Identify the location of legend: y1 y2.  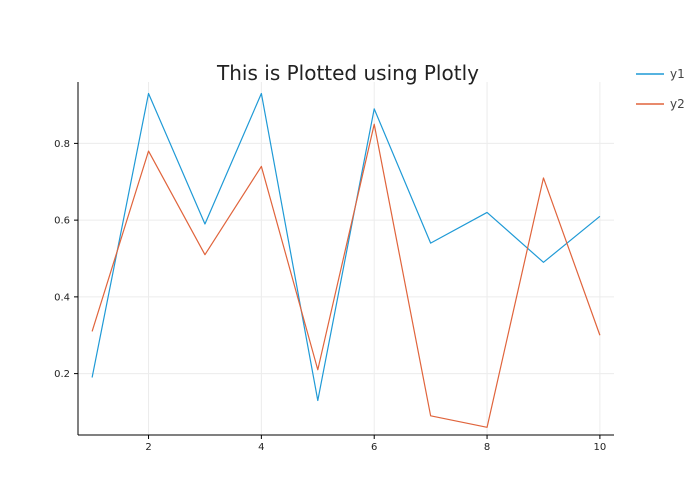
(660, 89).